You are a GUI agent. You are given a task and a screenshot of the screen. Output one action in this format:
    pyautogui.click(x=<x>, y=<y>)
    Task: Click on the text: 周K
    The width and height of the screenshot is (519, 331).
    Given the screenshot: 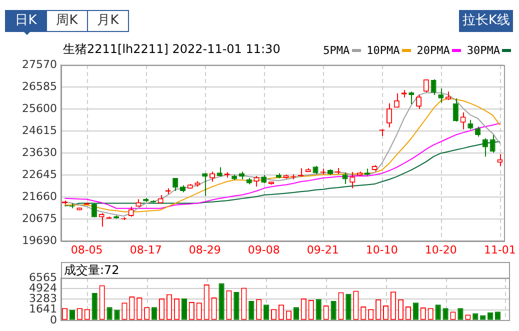 What is the action you would take?
    pyautogui.click(x=66, y=21)
    